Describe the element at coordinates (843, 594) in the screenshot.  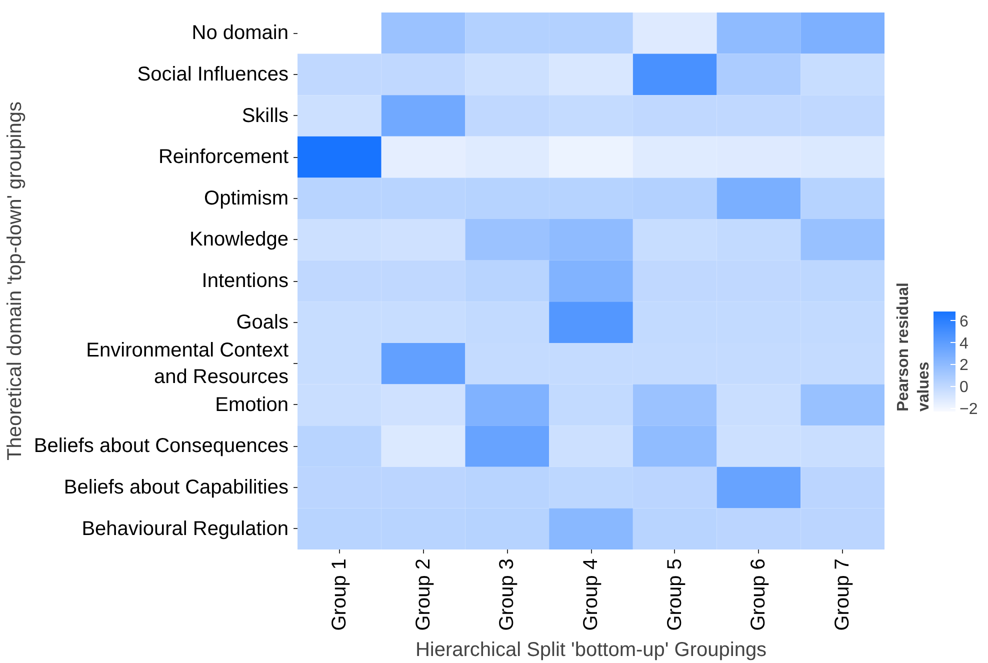
I see `x-tick-label: Group 7` at that location.